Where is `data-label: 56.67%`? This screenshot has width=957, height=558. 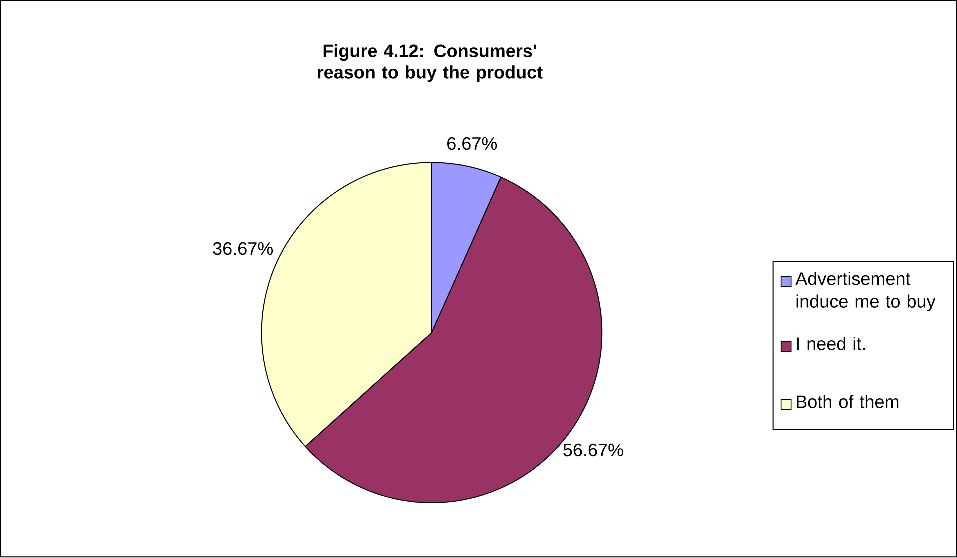
data-label: 56.67% is located at coordinates (594, 450).